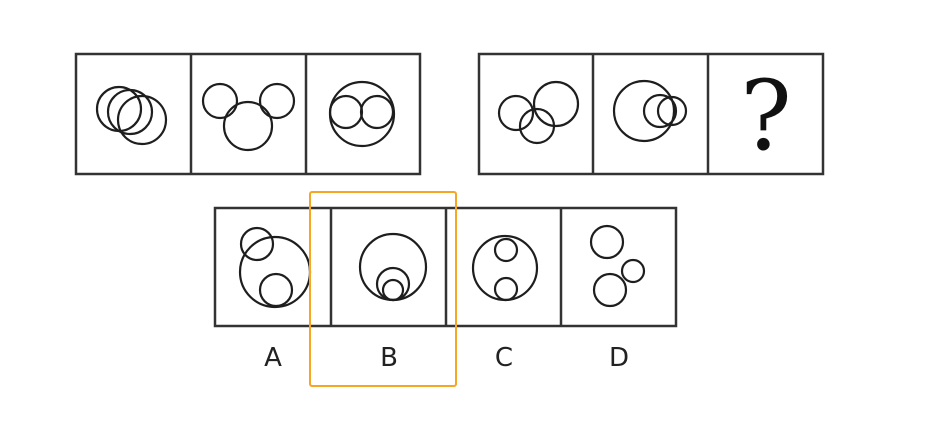 The image size is (951, 438). Describe the element at coordinates (619, 358) in the screenshot. I see `option-d-label: D` at that location.